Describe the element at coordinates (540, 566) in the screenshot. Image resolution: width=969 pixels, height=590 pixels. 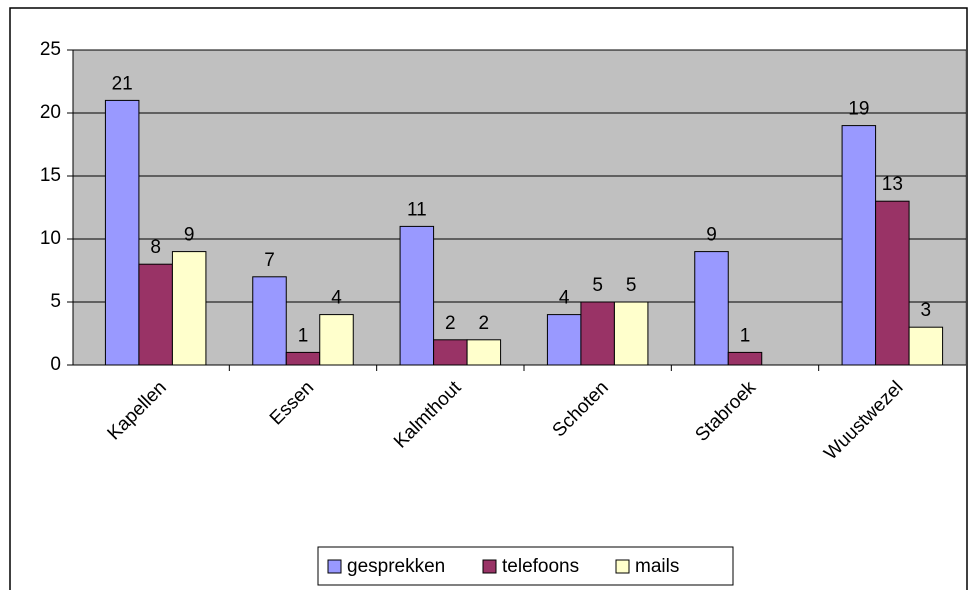
I see `legend-label: telefoons` at that location.